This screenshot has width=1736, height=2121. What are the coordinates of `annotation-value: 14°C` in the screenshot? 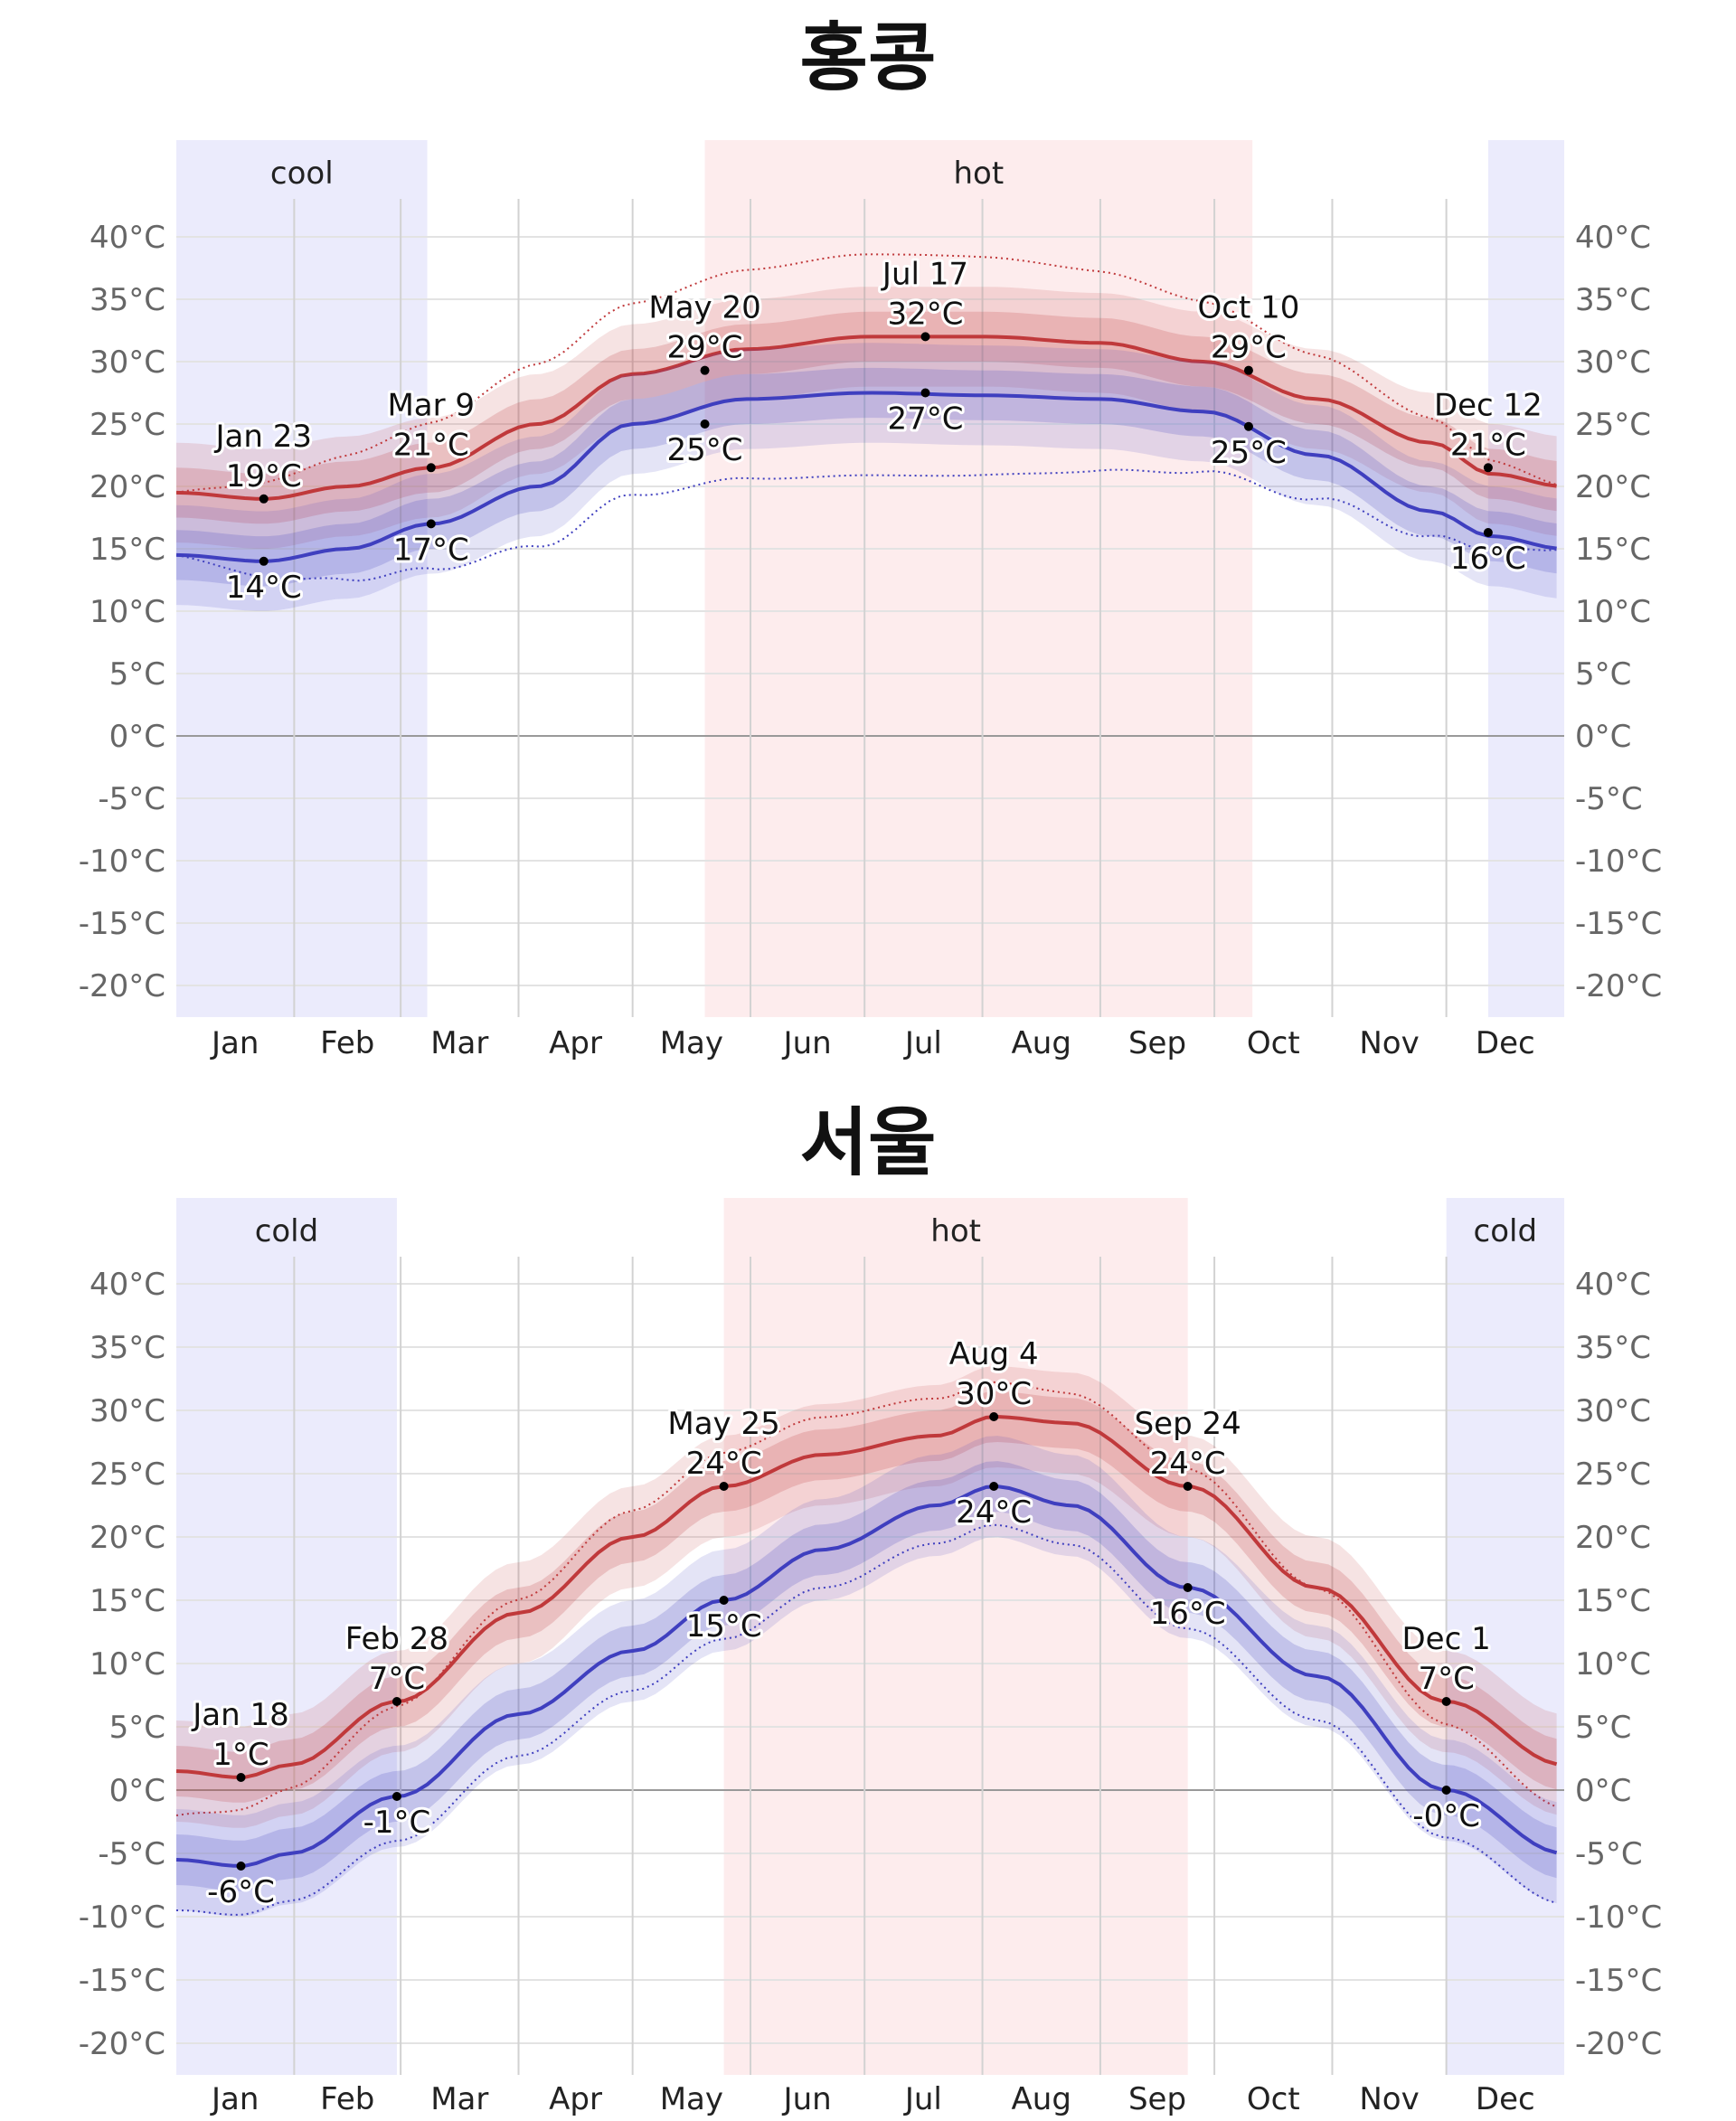 It's located at (264, 588).